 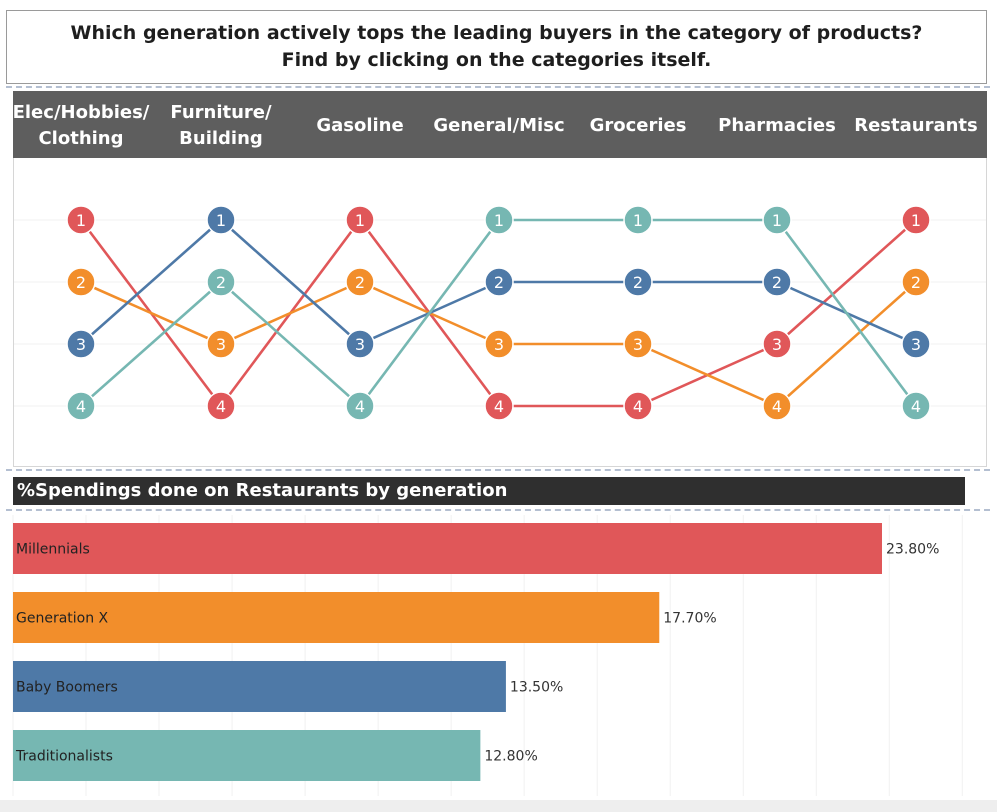 What do you see at coordinates (689, 619) in the screenshot?
I see `bar-value-label: 17.70%` at bounding box center [689, 619].